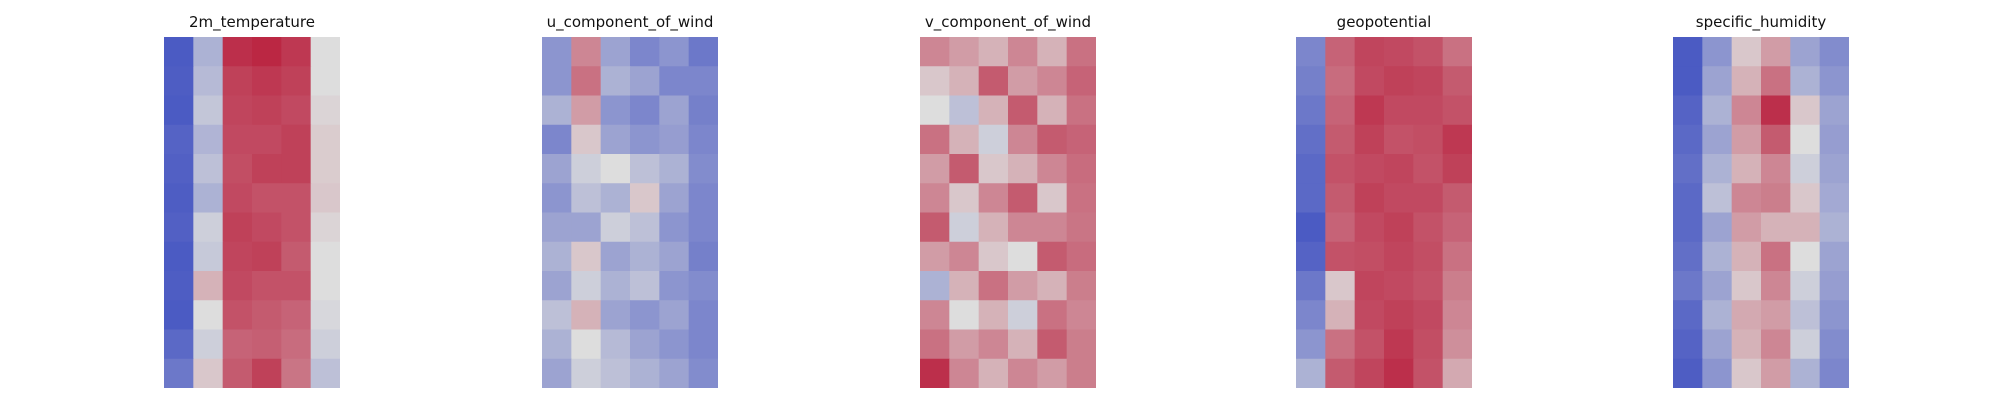  What do you see at coordinates (1008, 22) in the screenshot?
I see `panel-title: v_component_of_wind` at bounding box center [1008, 22].